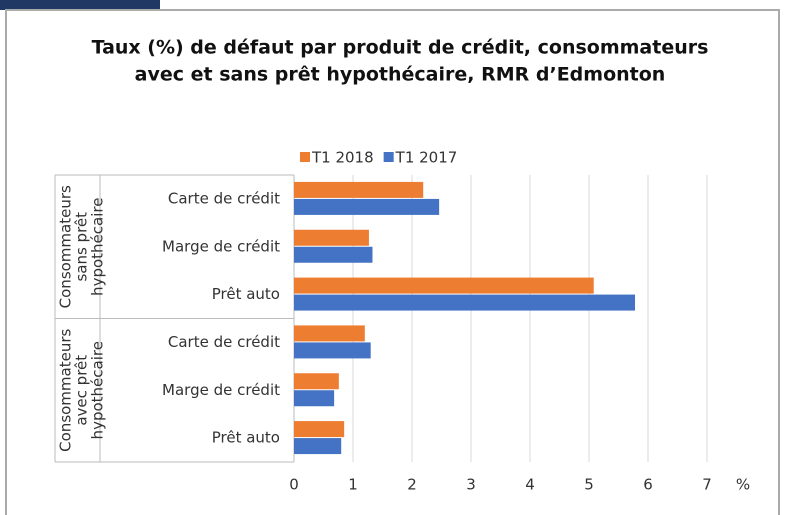  What do you see at coordinates (530, 485) in the screenshot?
I see `x-tick-label: 4` at bounding box center [530, 485].